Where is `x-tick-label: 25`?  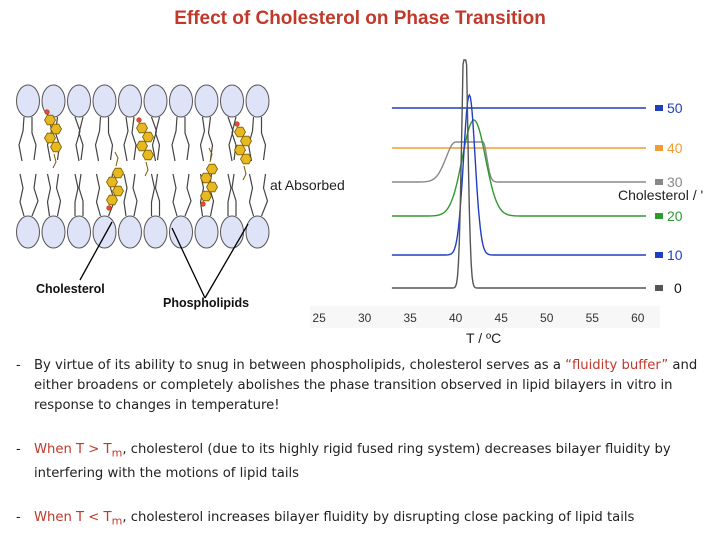
x-tick-label: 25 is located at coordinates (319, 318).